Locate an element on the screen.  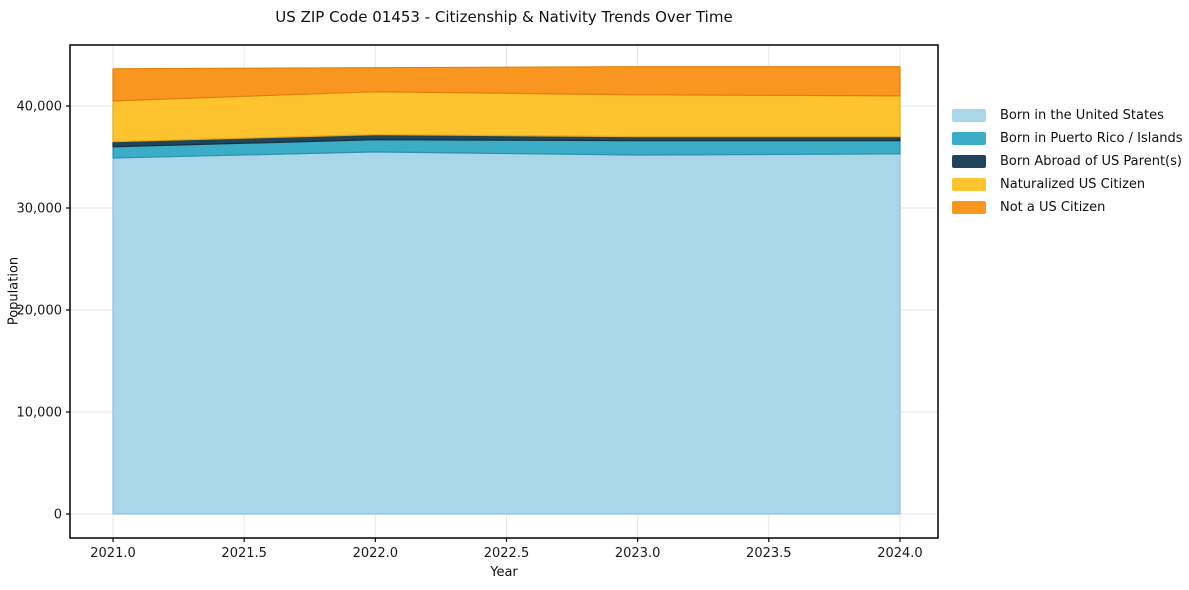
y-tick-label: 40,000 is located at coordinates (40, 106).